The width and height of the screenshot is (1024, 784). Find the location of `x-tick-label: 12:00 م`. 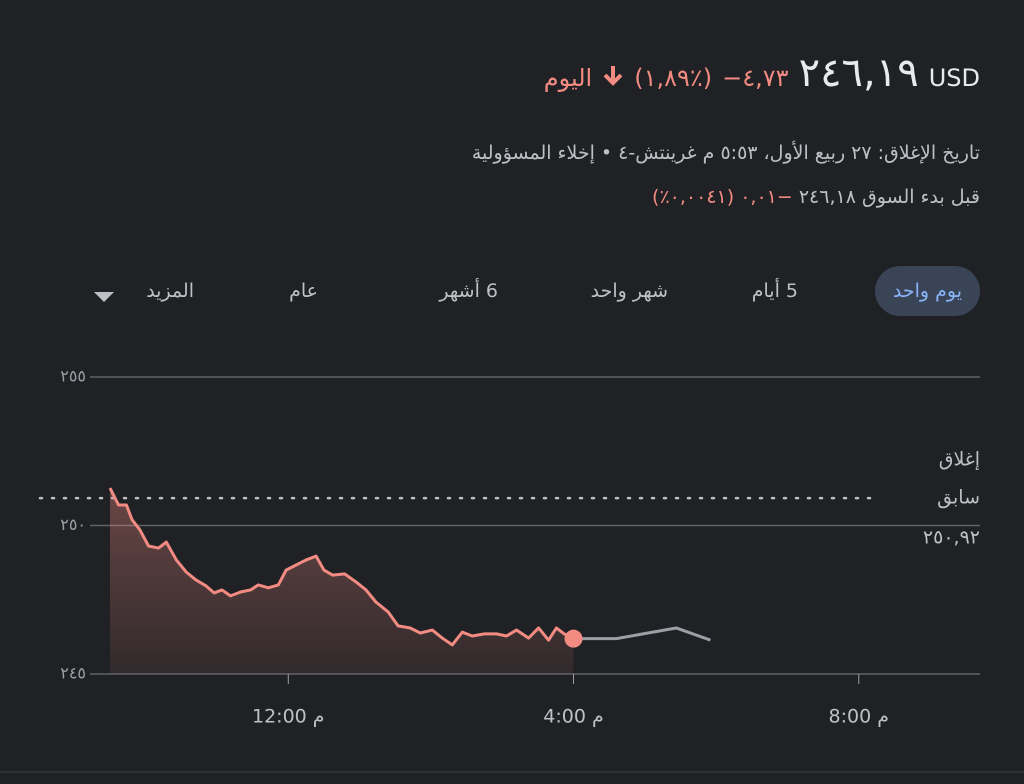

x-tick-label: 12:00 م is located at coordinates (288, 717).